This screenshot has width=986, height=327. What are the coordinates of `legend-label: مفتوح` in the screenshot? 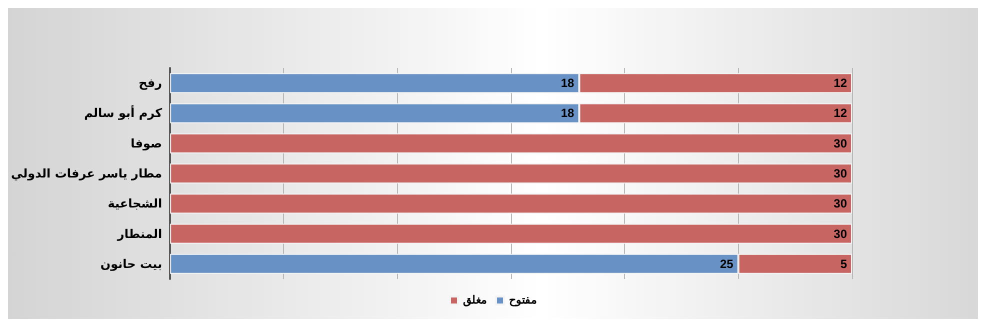 It's located at (523, 300).